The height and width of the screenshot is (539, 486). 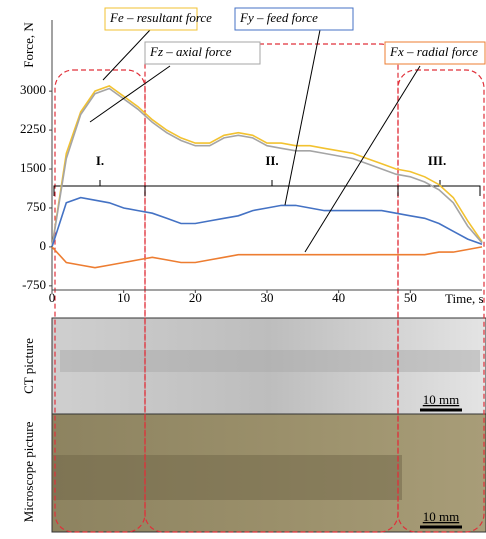 I want to click on legend-label: Fz – axial force, so click(x=190, y=51).